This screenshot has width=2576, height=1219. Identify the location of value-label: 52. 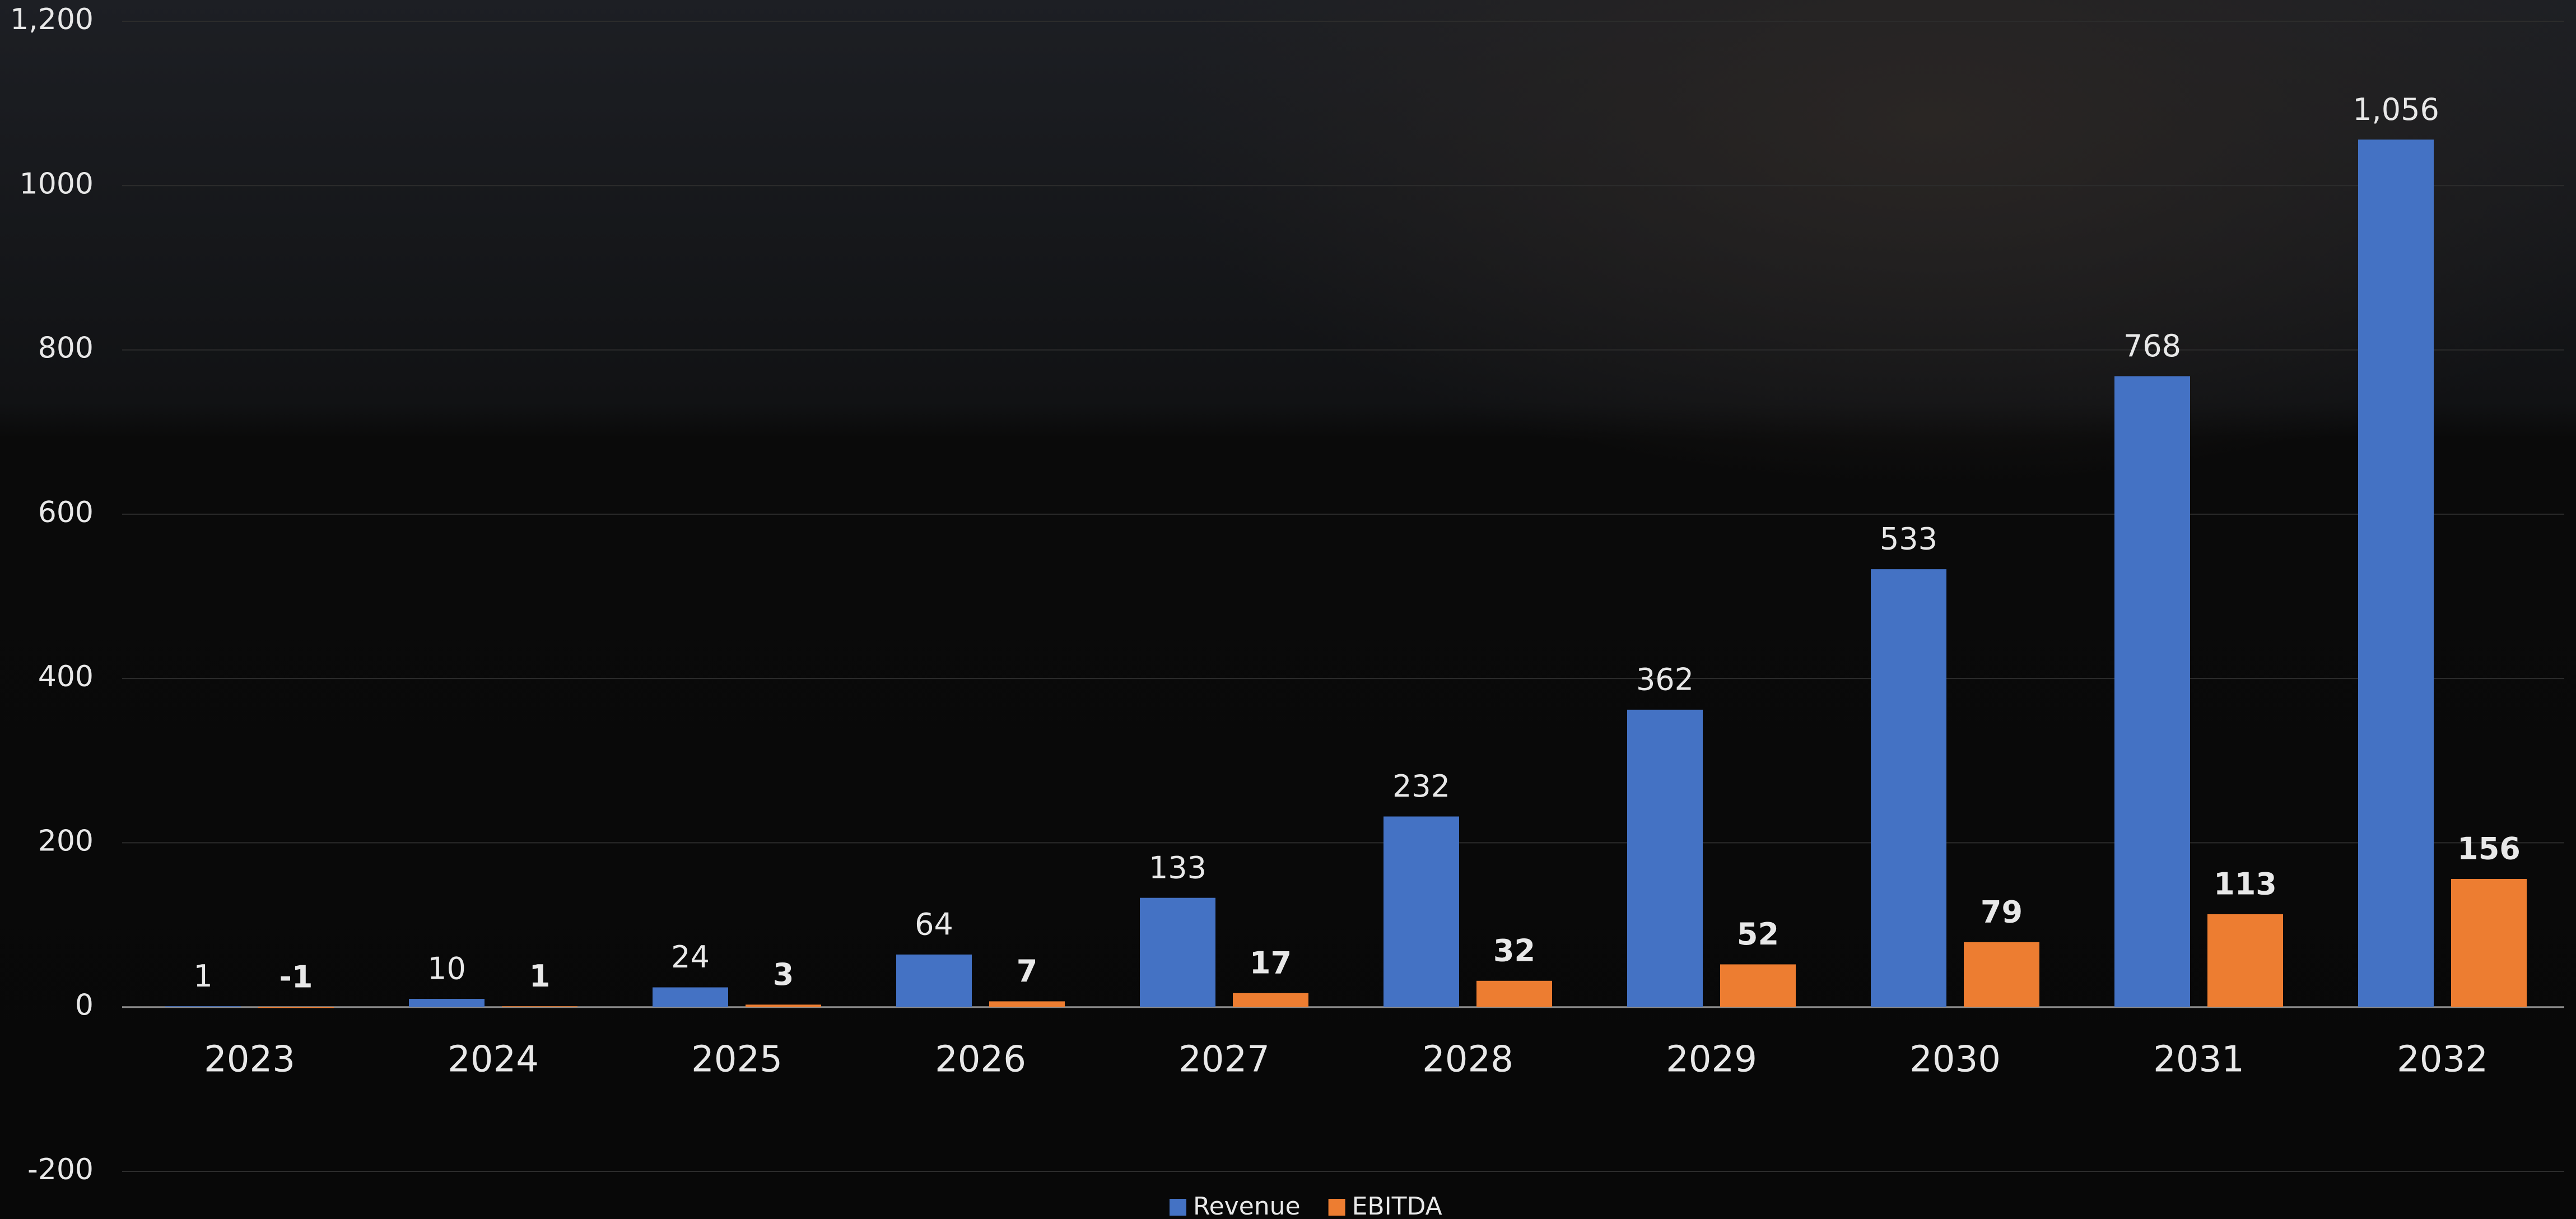
(1758, 934).